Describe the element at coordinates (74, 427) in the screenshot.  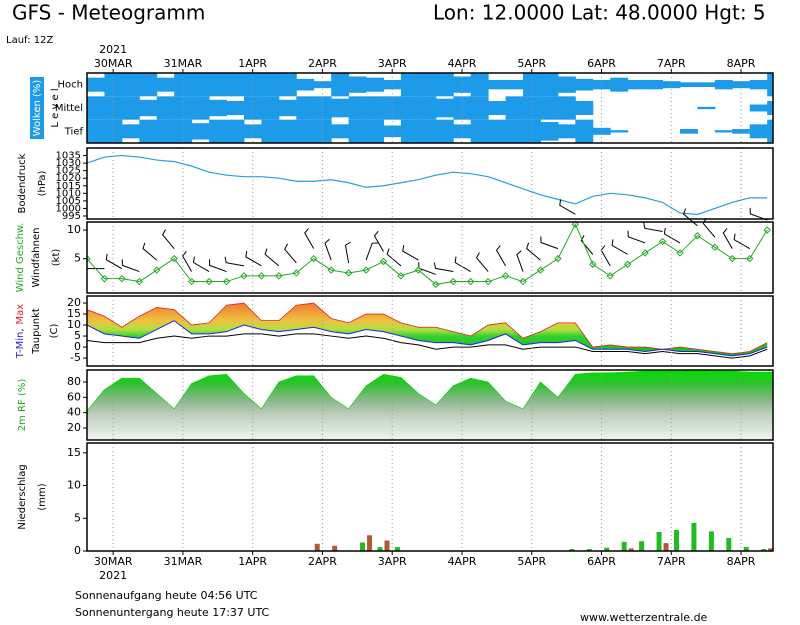
I see `y-tick-label: 20` at that location.